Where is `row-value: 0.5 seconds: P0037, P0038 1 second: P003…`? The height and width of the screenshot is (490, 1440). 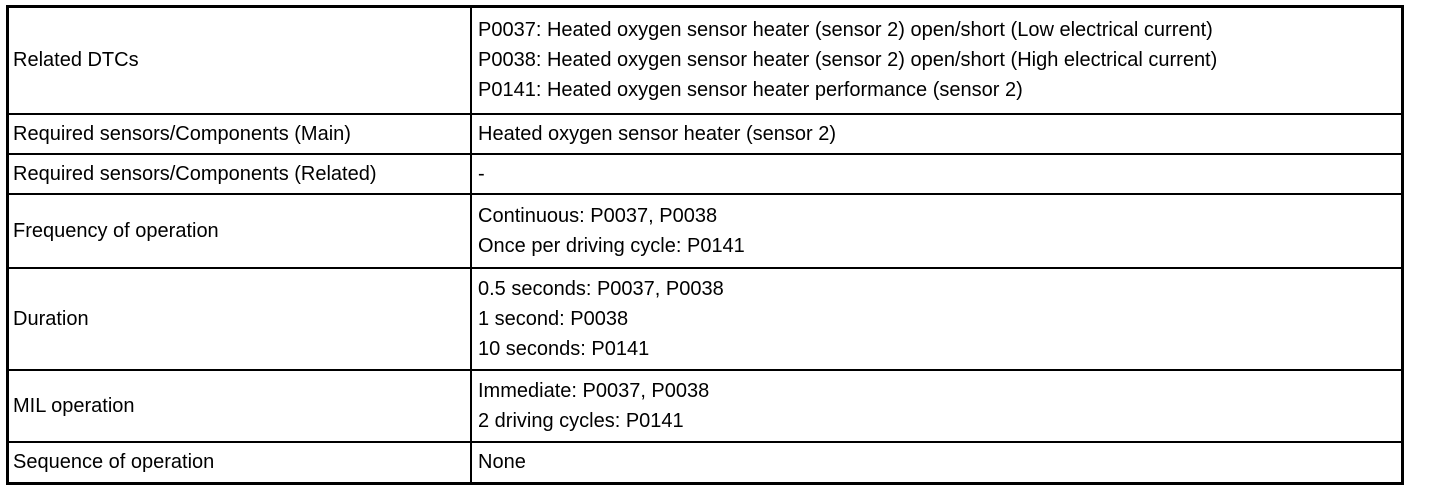
row-value: 0.5 seconds: P0037, P0038 1 second: P003… is located at coordinates (937, 318).